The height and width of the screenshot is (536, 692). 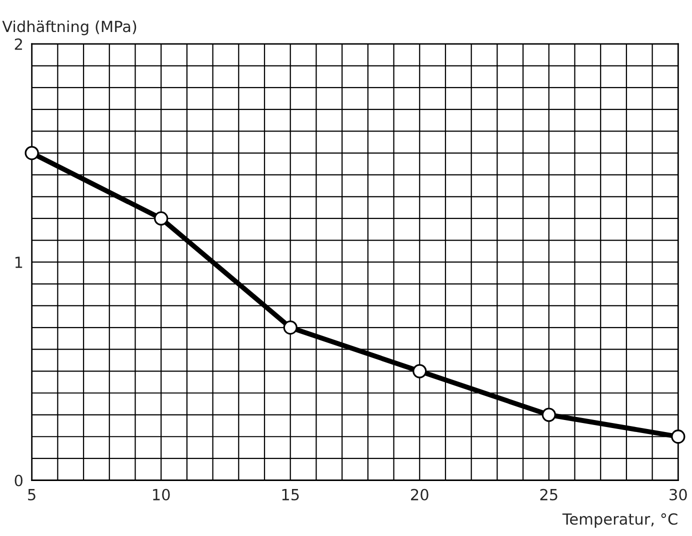 What do you see at coordinates (32, 494) in the screenshot?
I see `x-tick-label: 5` at bounding box center [32, 494].